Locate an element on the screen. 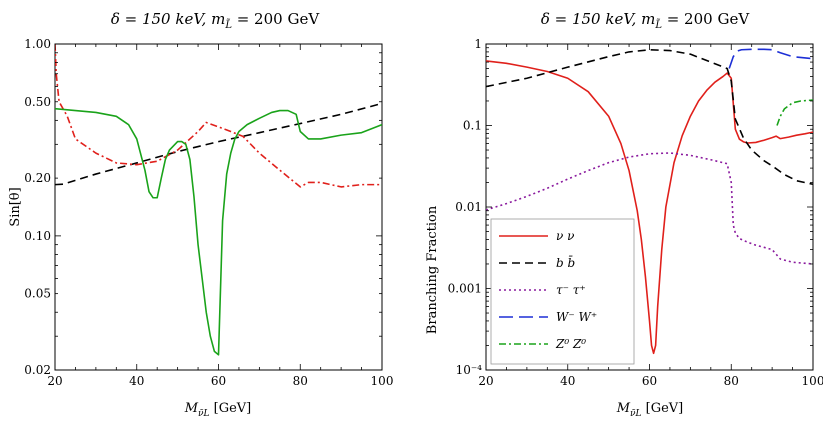 The height and width of the screenshot is (429, 823). left-title: δ = 150 keV, mL̃ = 200 GeV is located at coordinates (215, 20).